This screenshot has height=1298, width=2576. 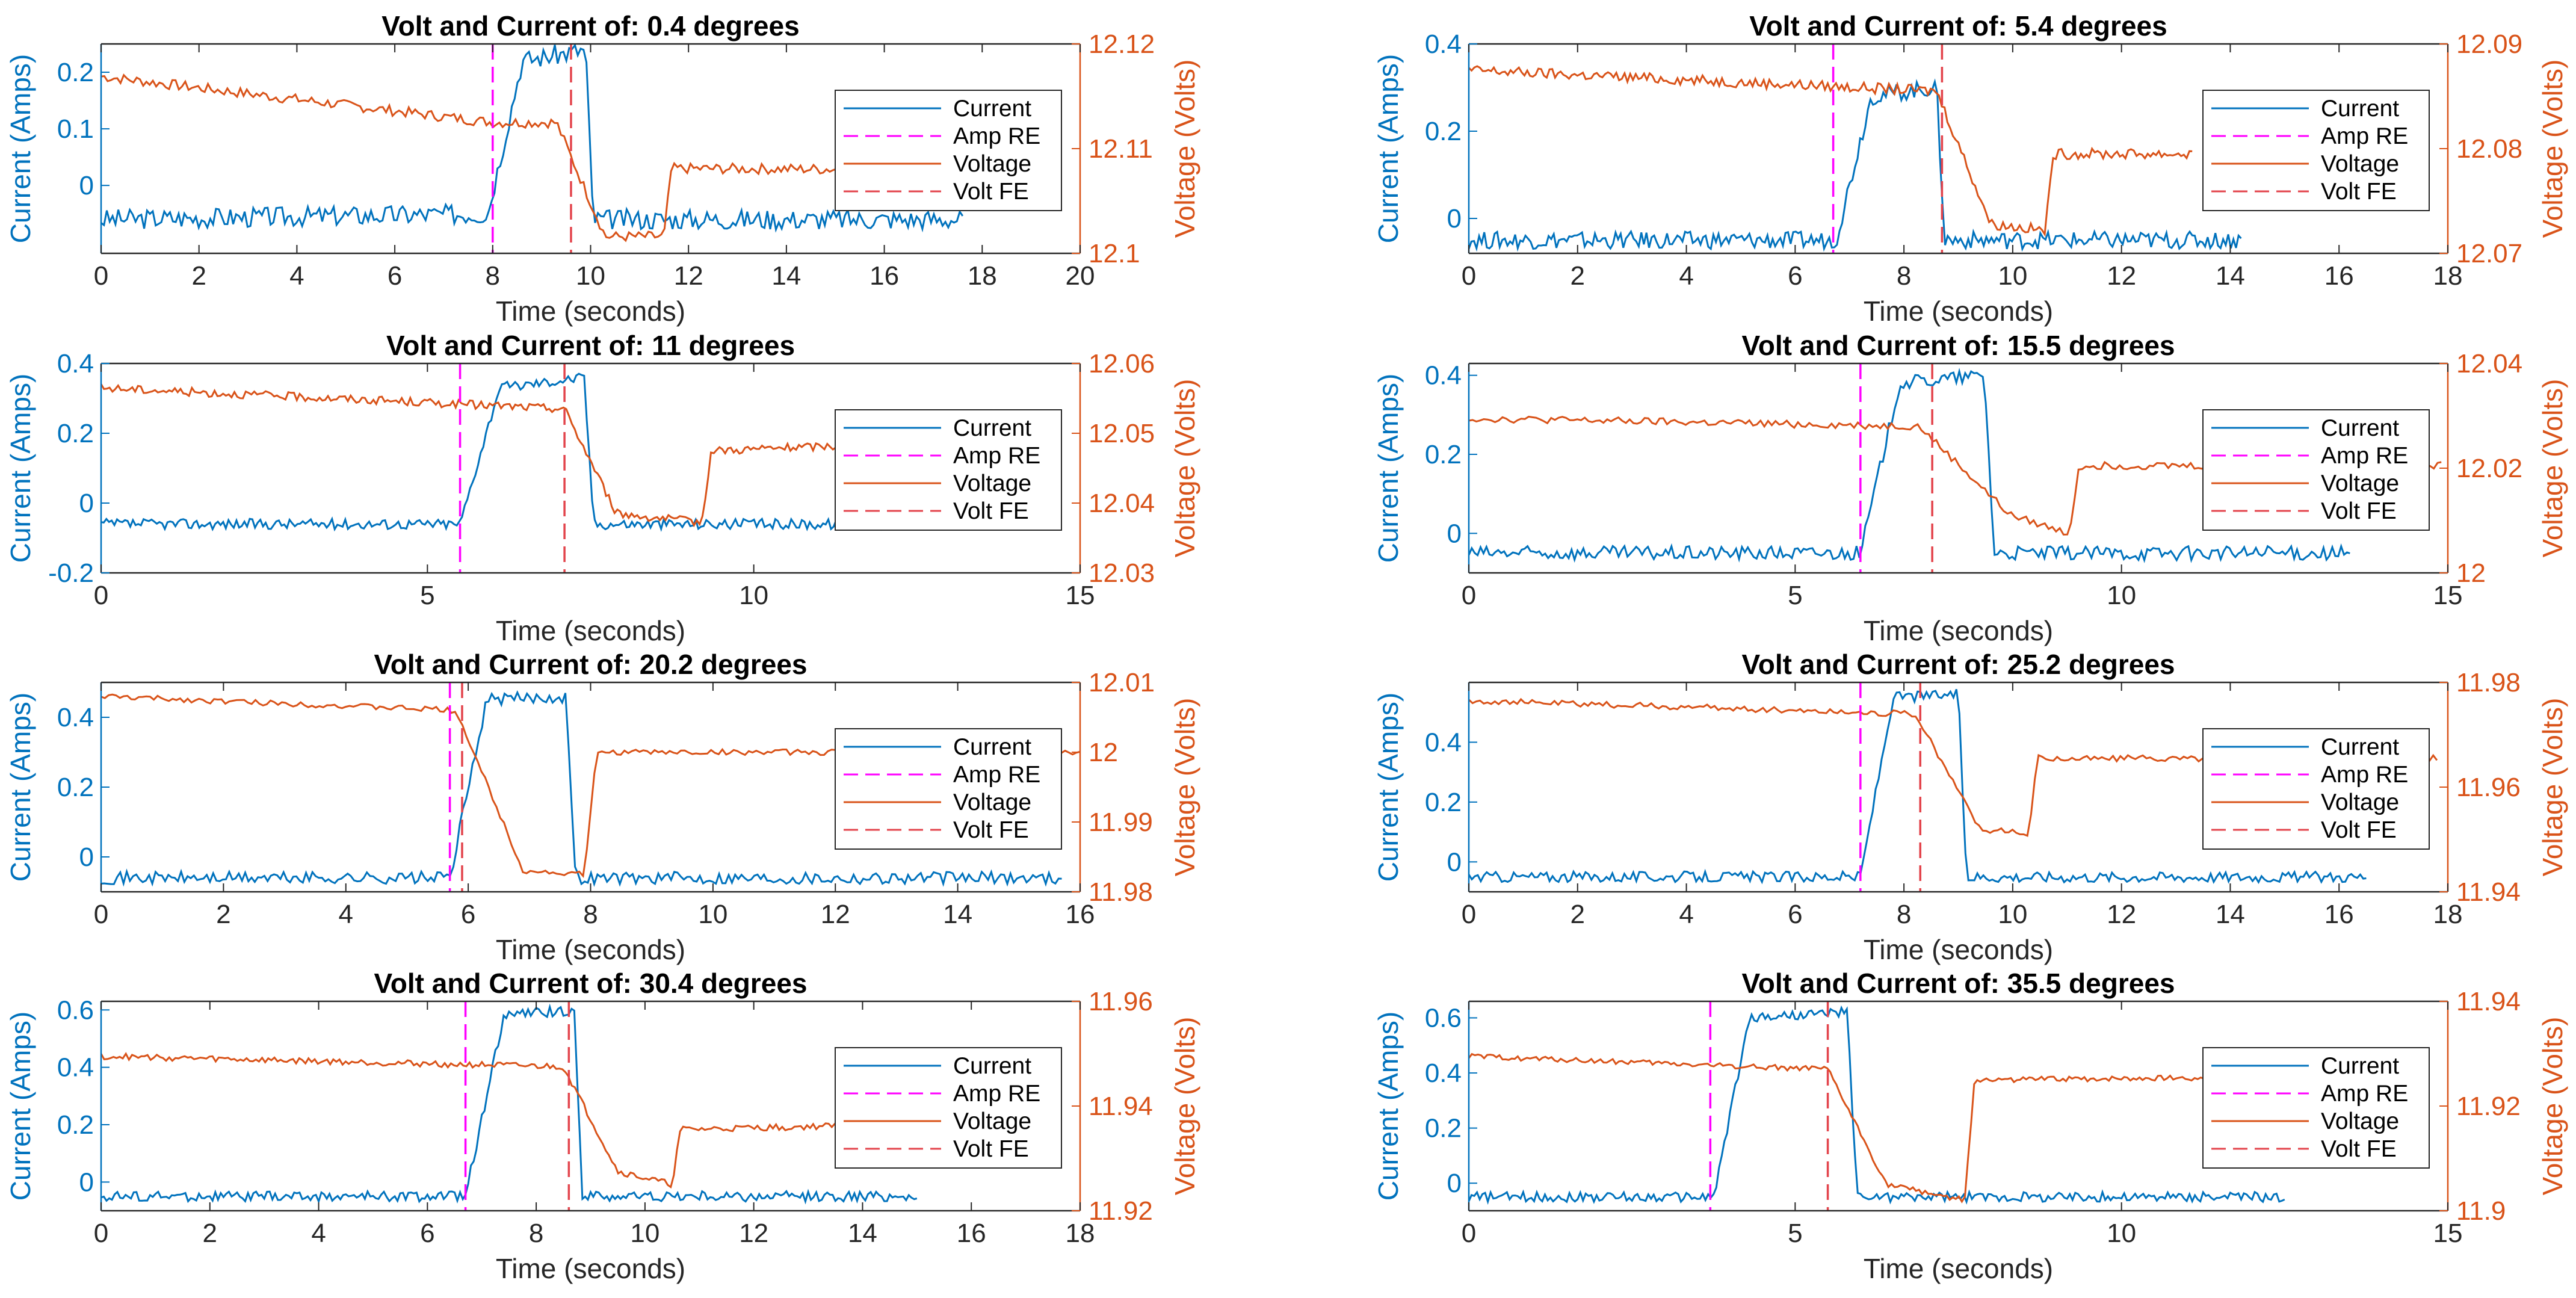 I want to click on y-left-tick-label: 0.6, so click(x=75, y=1010).